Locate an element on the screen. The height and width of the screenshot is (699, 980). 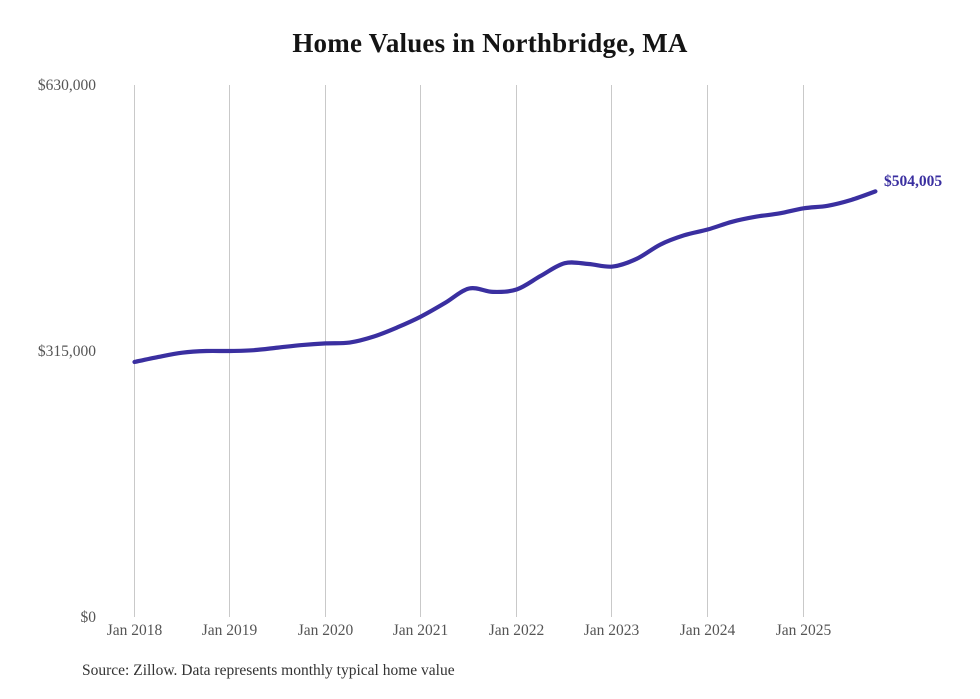
end-value-annotation: $504,005 is located at coordinates (913, 181).